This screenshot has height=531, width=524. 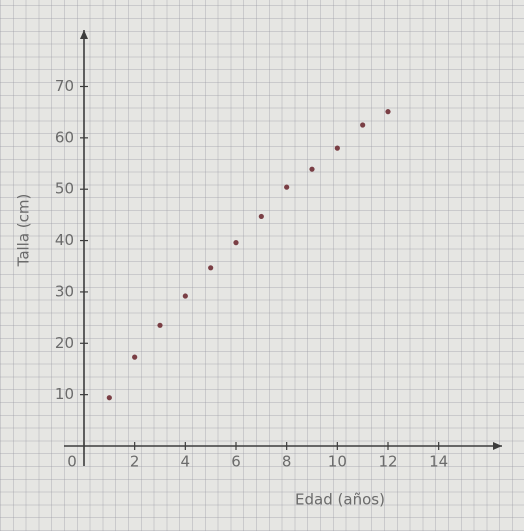 What do you see at coordinates (135, 462) in the screenshot?
I see `x-tick-label: 2` at bounding box center [135, 462].